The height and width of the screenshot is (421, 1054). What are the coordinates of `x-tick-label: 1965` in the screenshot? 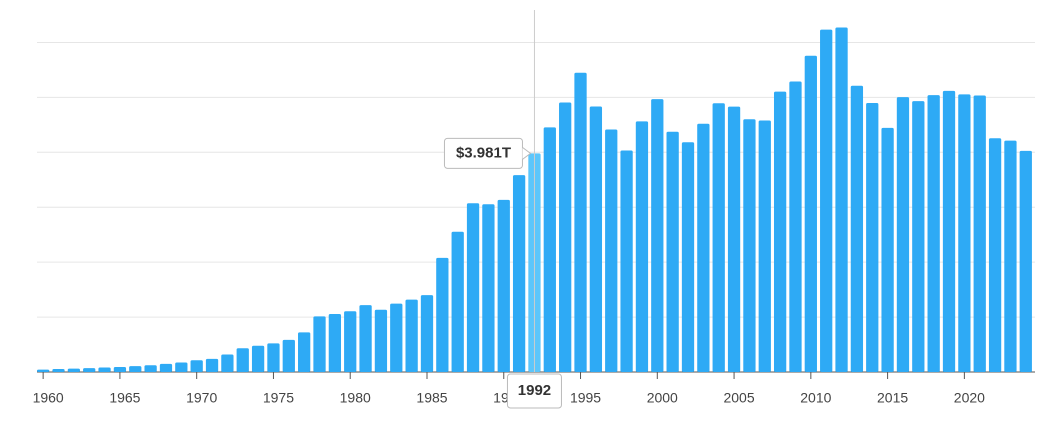 It's located at (124, 398).